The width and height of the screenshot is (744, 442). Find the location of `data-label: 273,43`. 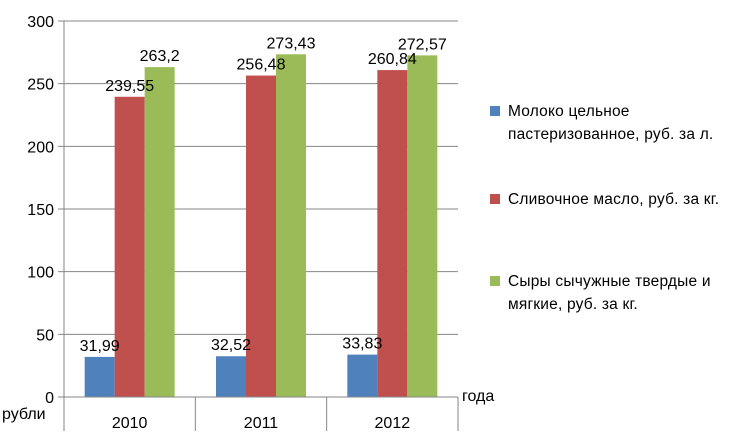

data-label: 273,43 is located at coordinates (291, 43).